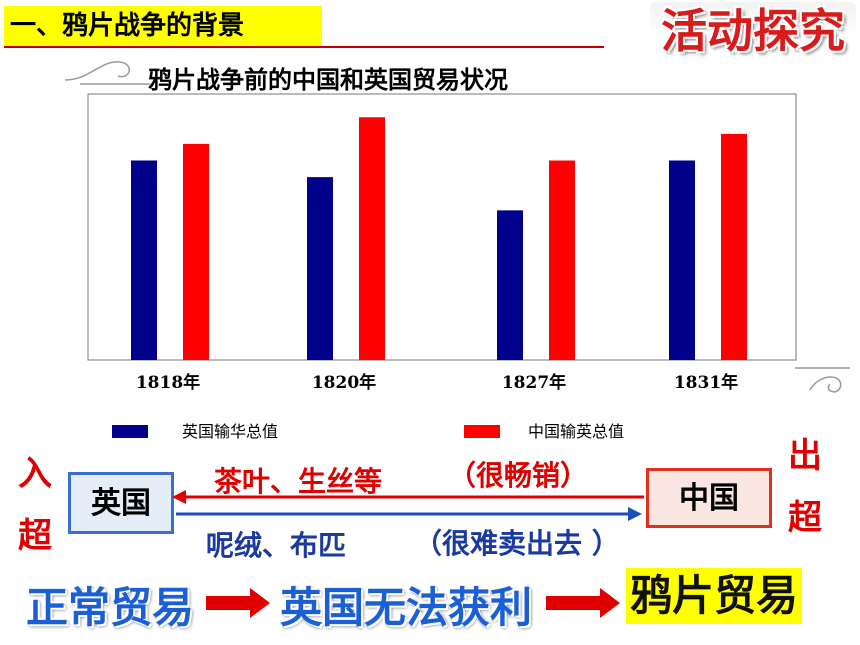 The image size is (860, 645). I want to click on x-tick-label-0: 1818年, so click(168, 382).